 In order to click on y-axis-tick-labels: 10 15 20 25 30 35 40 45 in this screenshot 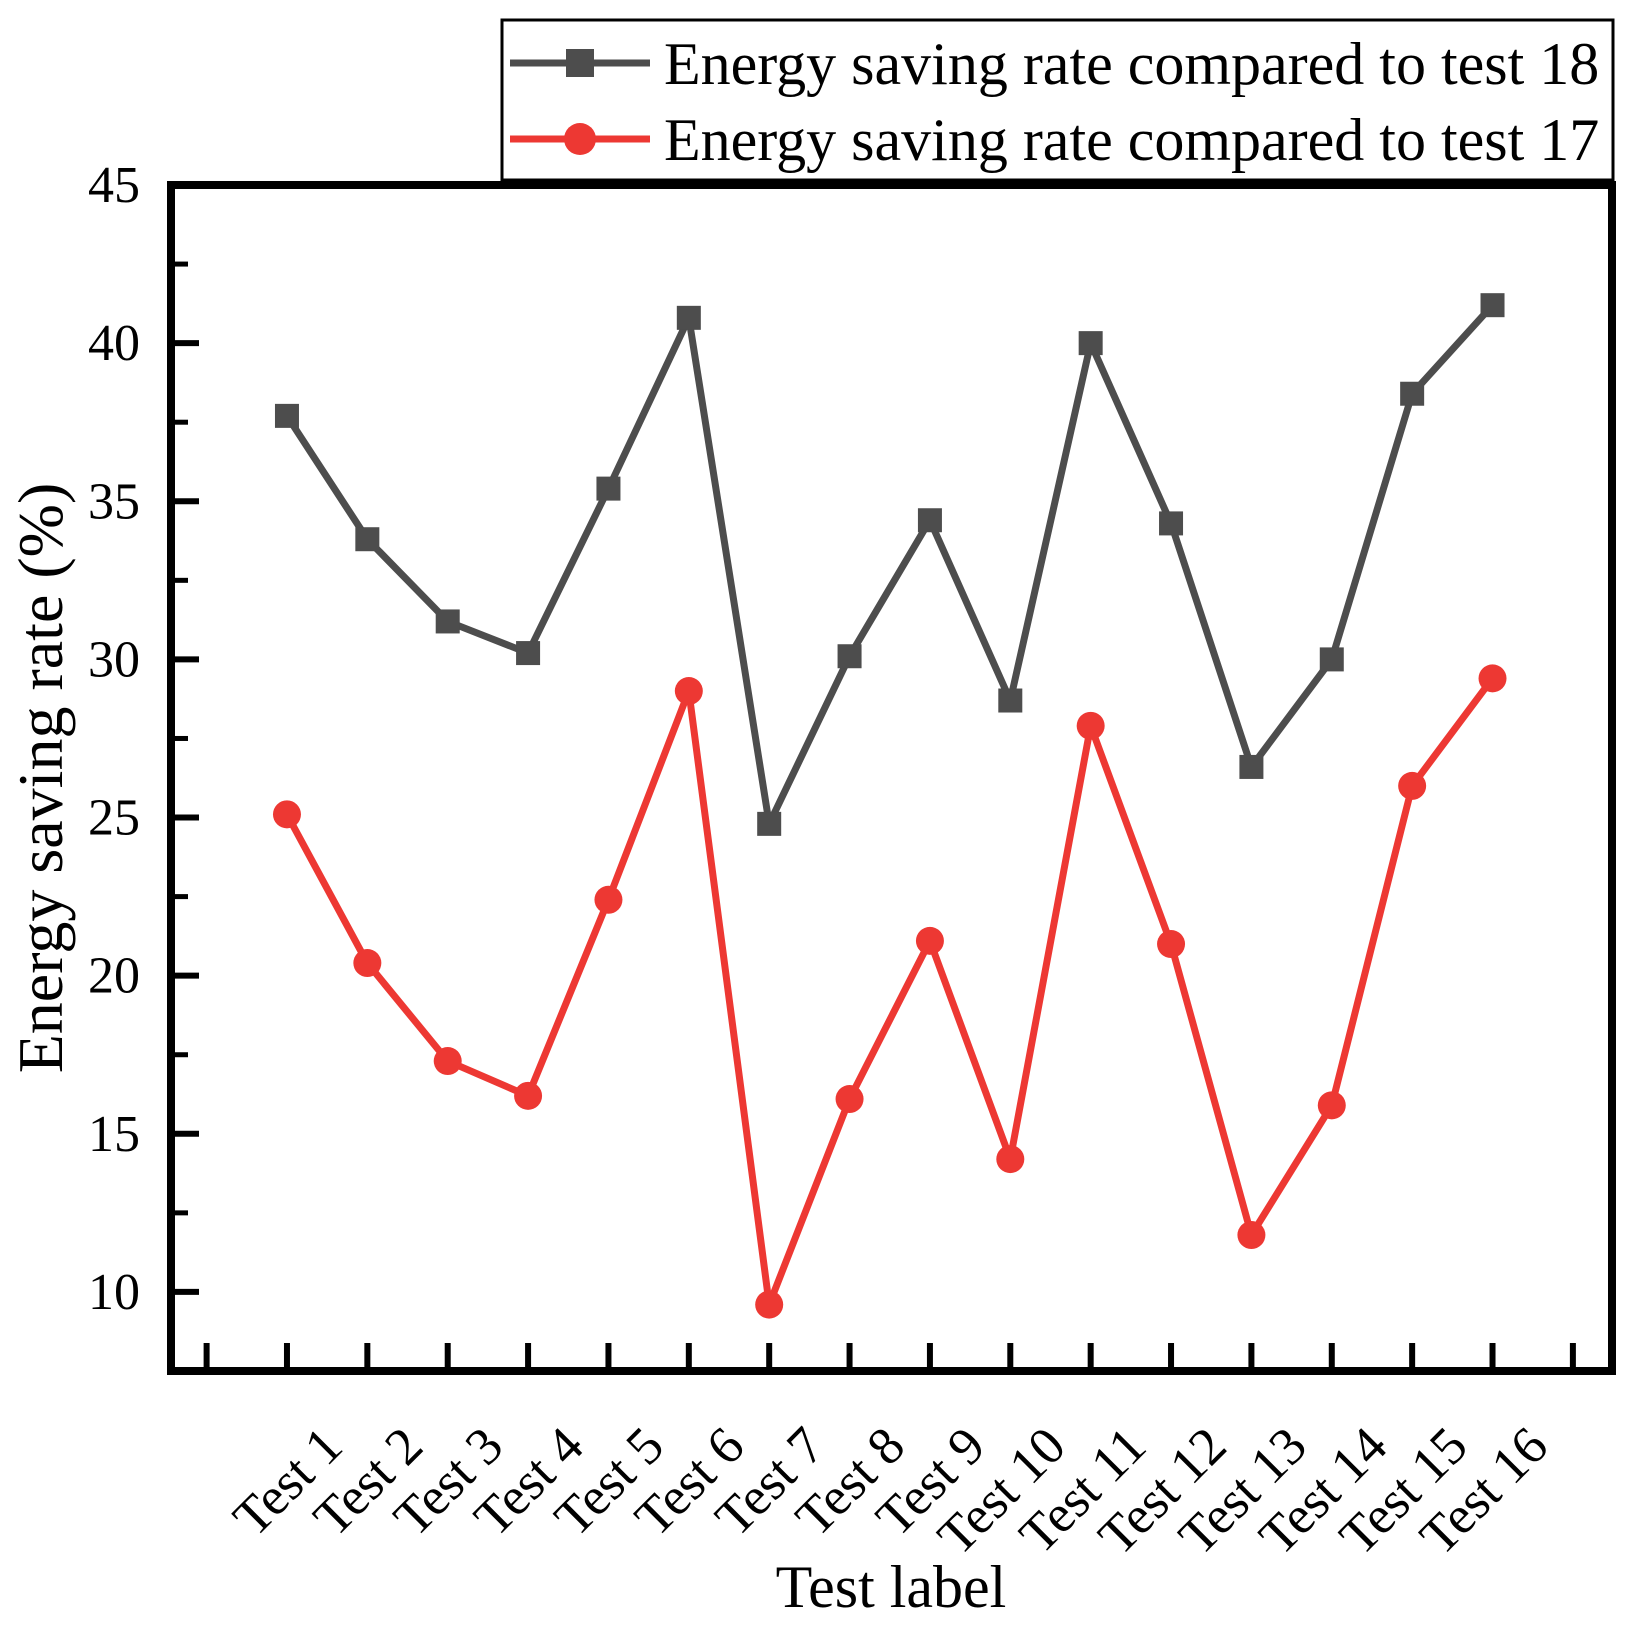, I will do `click(114, 739)`.